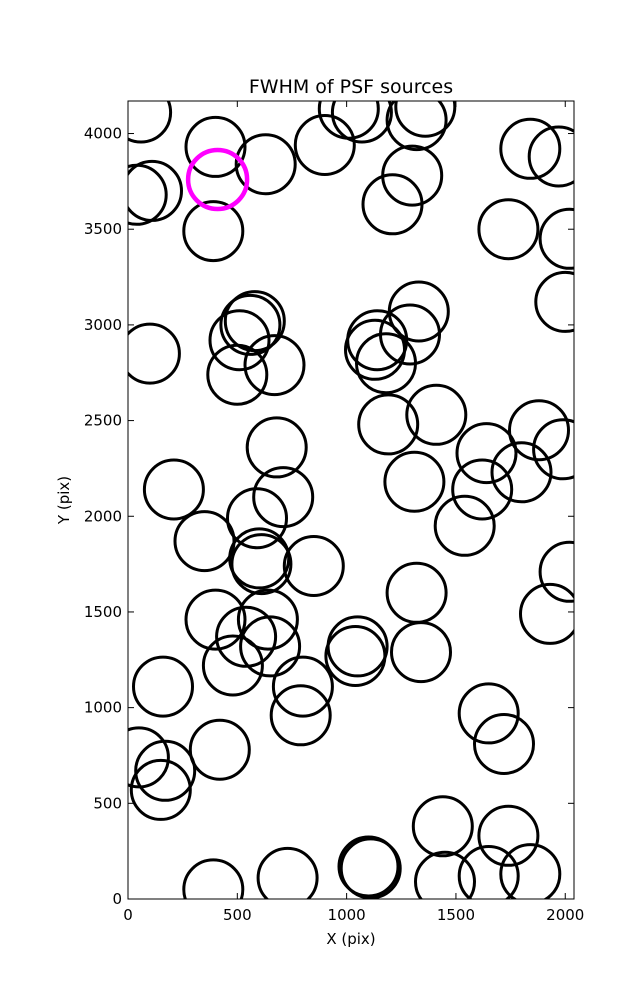 Image resolution: width=637 pixels, height=1000 pixels. I want to click on highlighted-source-marker, so click(217, 179).